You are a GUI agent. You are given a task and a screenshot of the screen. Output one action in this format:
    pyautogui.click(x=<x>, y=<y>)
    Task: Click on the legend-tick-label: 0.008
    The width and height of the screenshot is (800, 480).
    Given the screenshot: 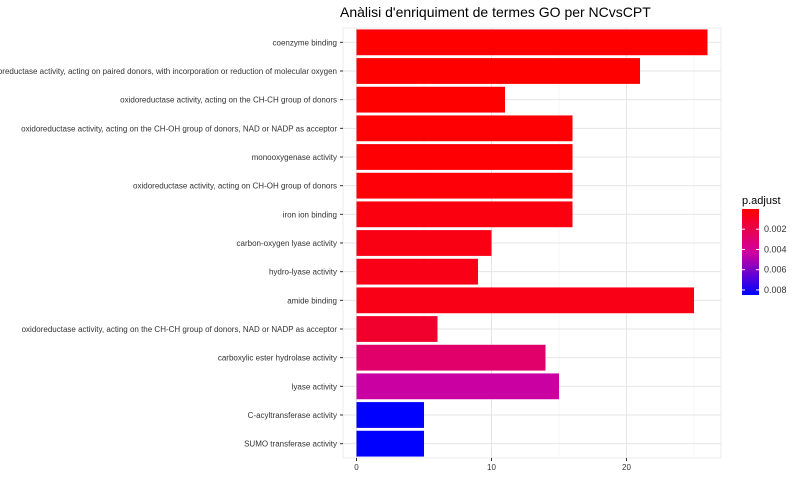 What is the action you would take?
    pyautogui.click(x=775, y=290)
    